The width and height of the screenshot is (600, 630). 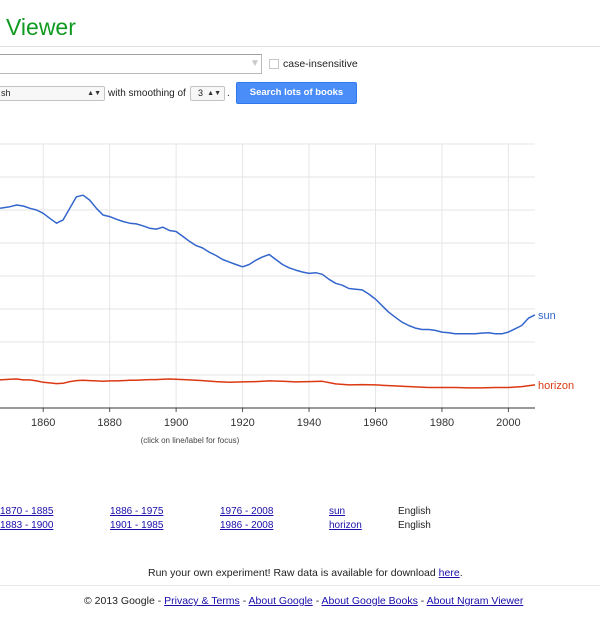 What do you see at coordinates (242, 423) in the screenshot?
I see `x-tick-label: 1920` at bounding box center [242, 423].